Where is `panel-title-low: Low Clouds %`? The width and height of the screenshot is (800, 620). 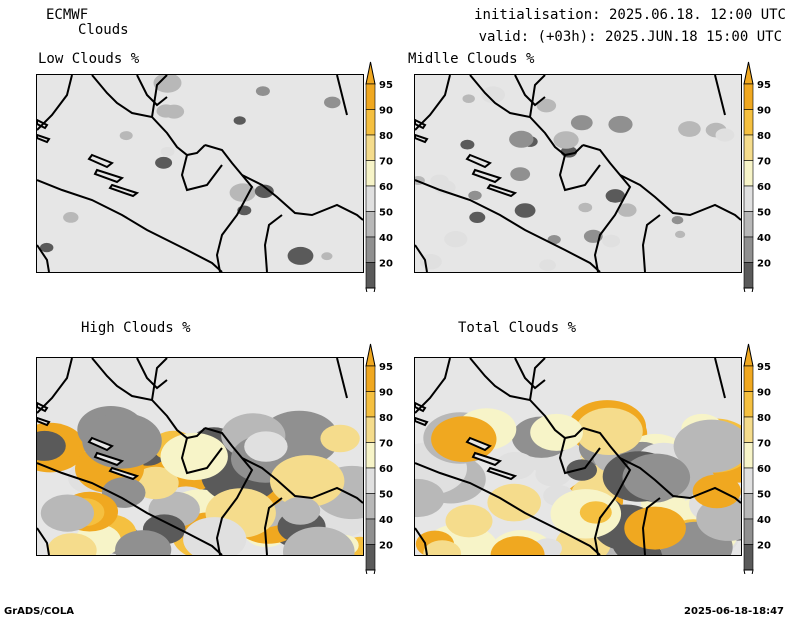 panel-title-low: Low Clouds % is located at coordinates (89, 59).